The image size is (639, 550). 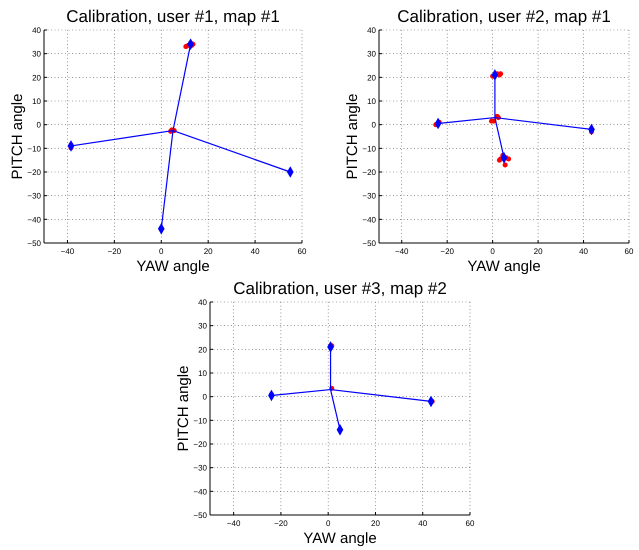 I want to click on chart-title: Calibration, user #1, map #1, so click(x=173, y=16).